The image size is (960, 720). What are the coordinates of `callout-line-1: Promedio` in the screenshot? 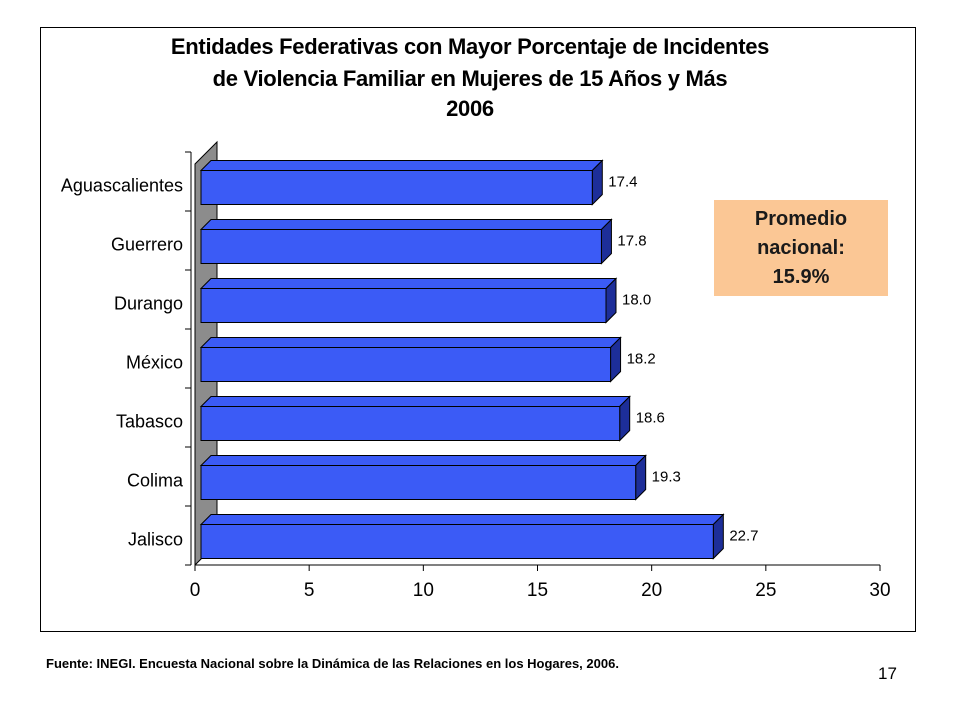 It's located at (801, 219).